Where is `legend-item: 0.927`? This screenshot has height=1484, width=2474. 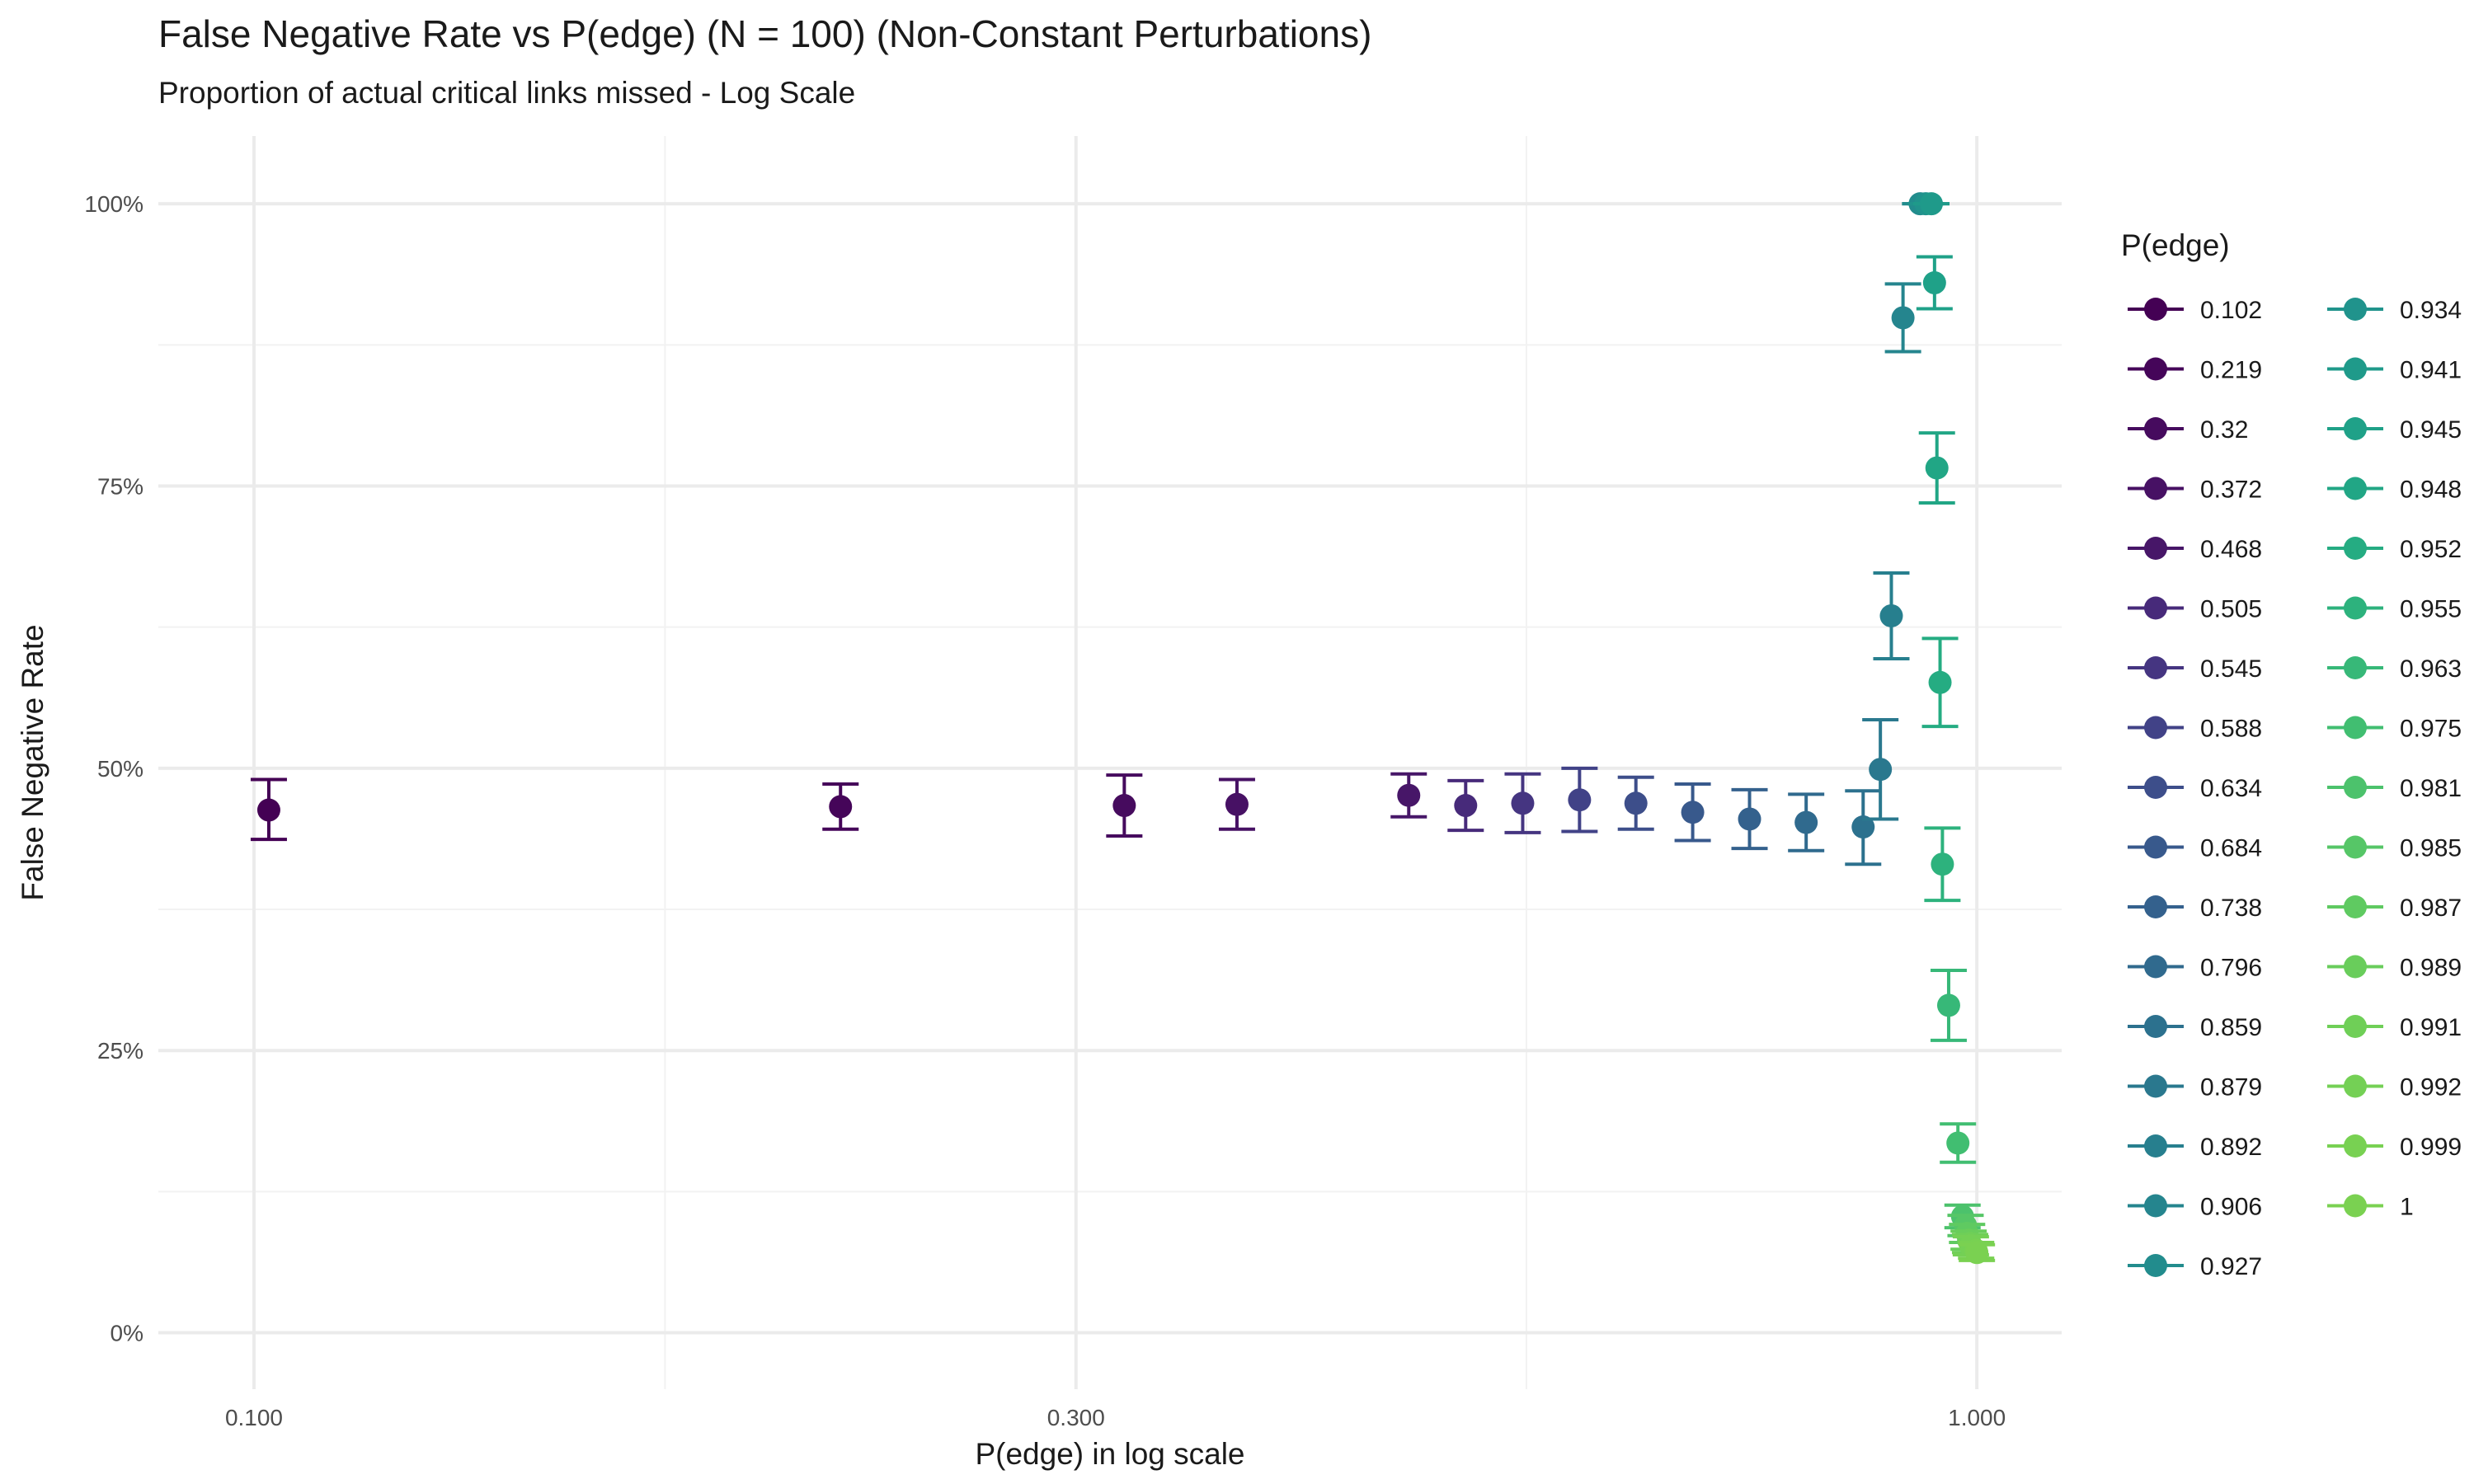
legend-item: 0.927 is located at coordinates (2195, 1266).